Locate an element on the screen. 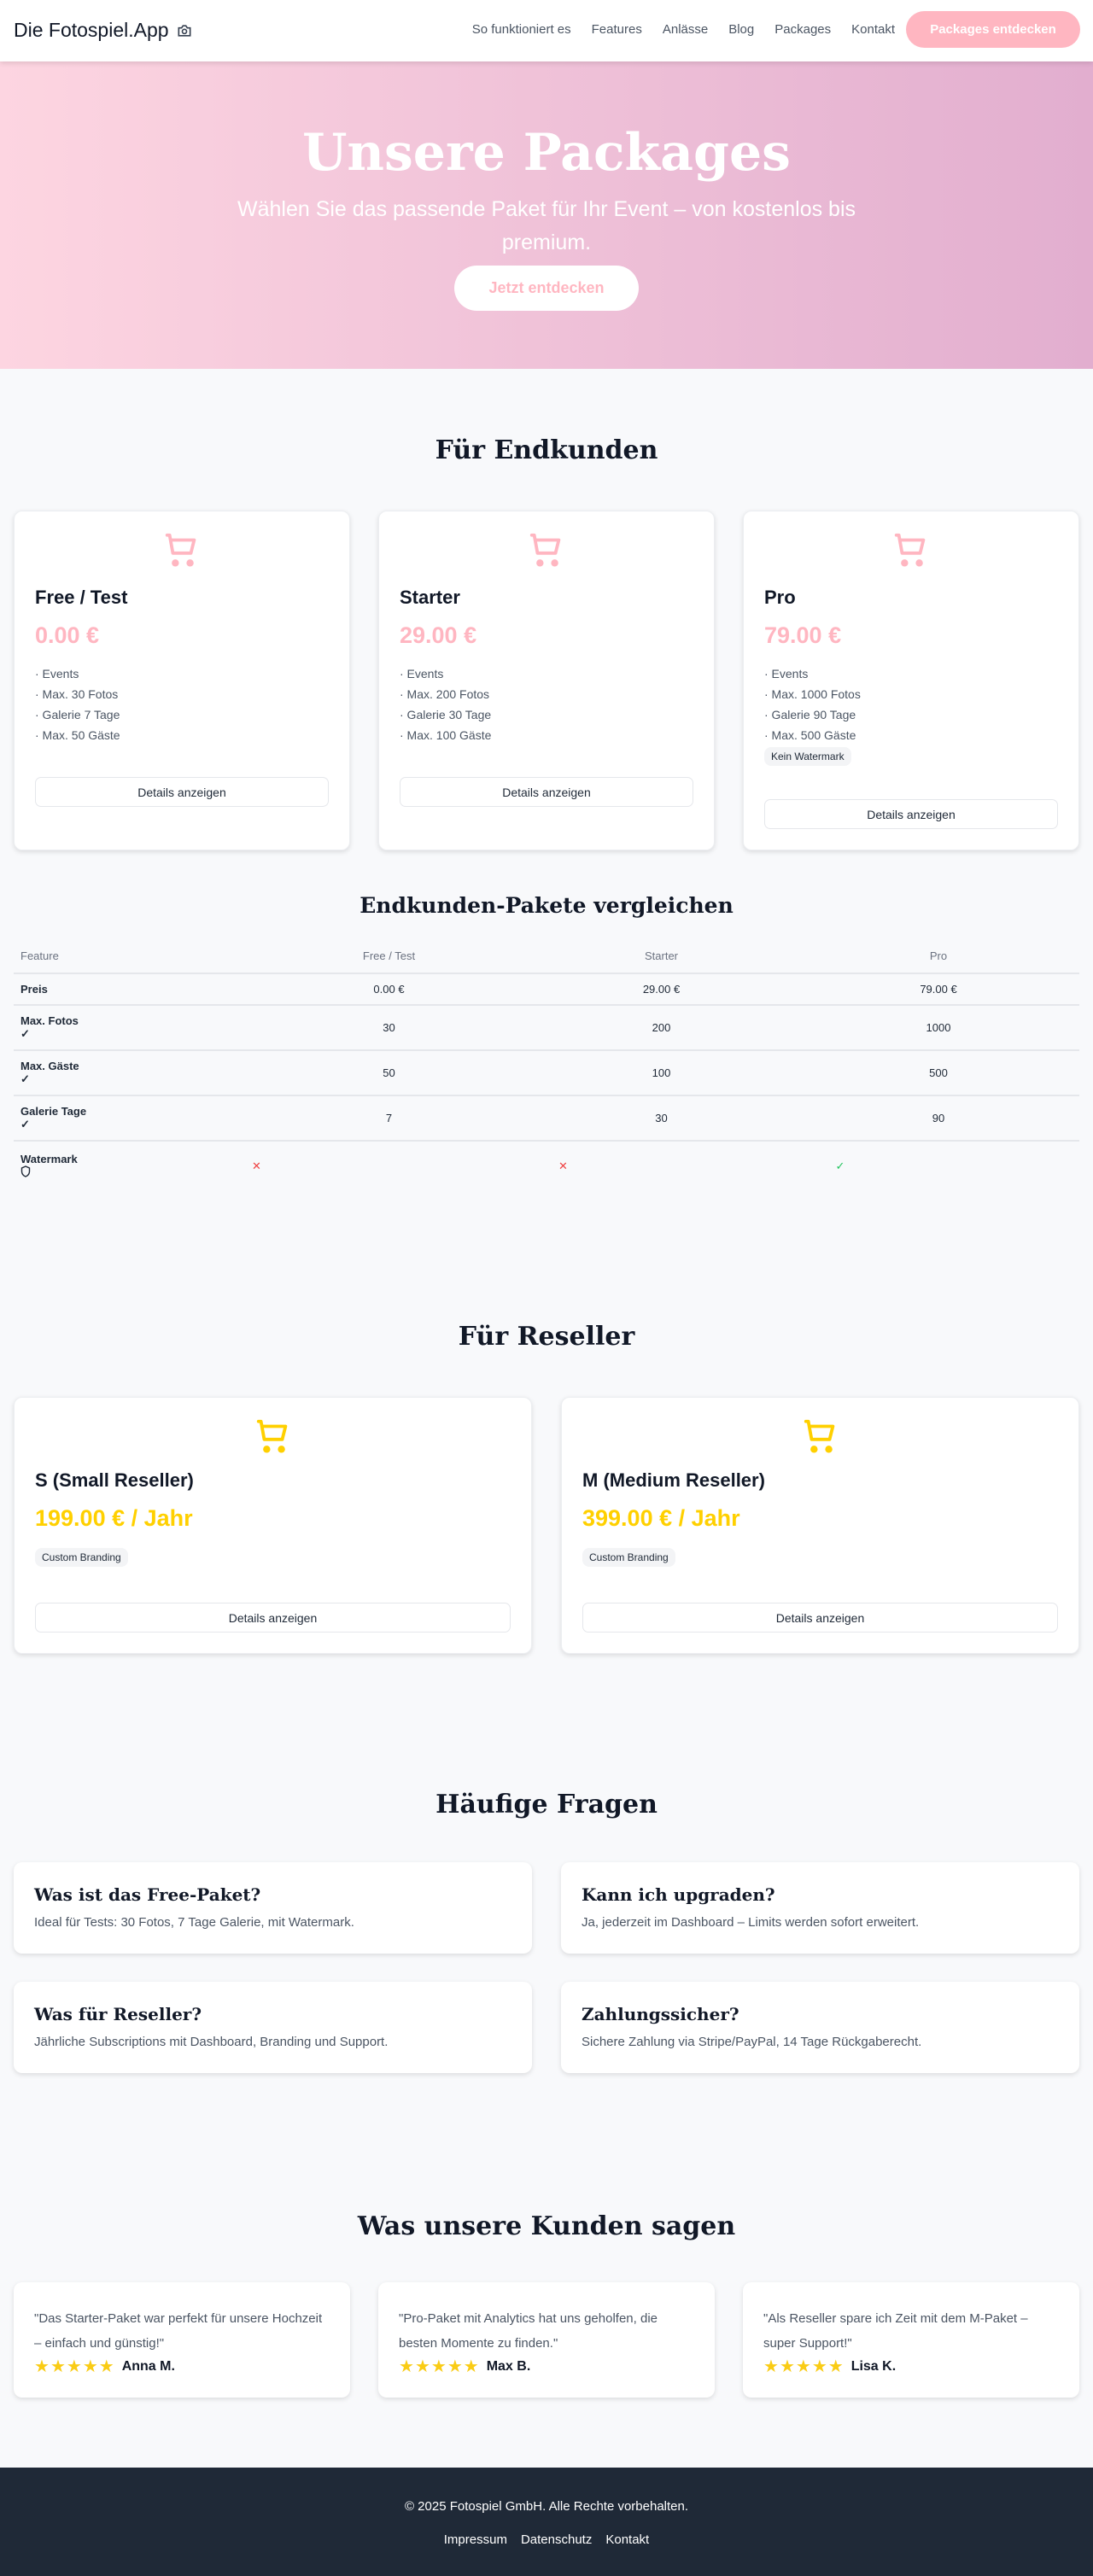  package-price: 199.00 € / Jahr is located at coordinates (114, 1518).